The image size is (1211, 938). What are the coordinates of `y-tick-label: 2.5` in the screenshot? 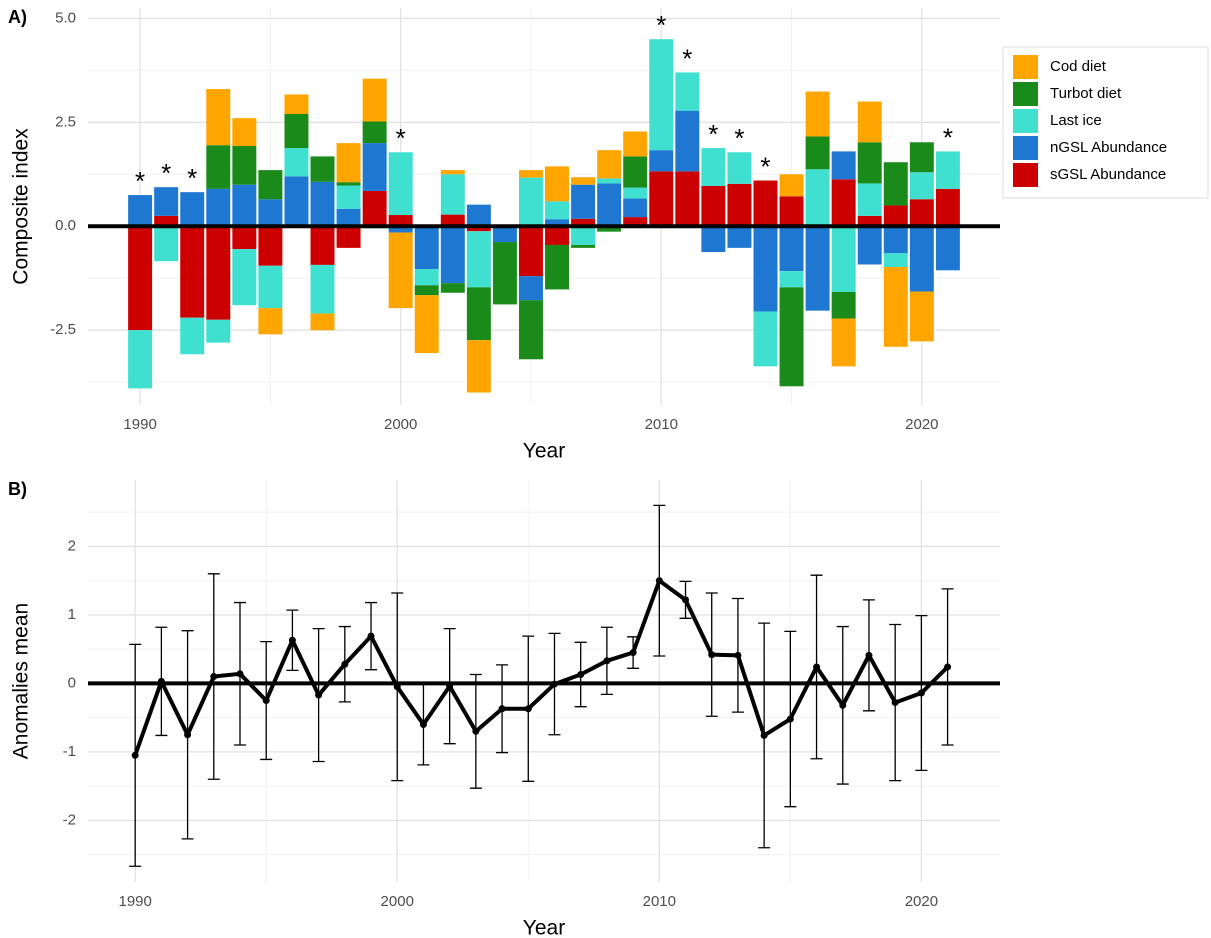 It's located at (65, 121).